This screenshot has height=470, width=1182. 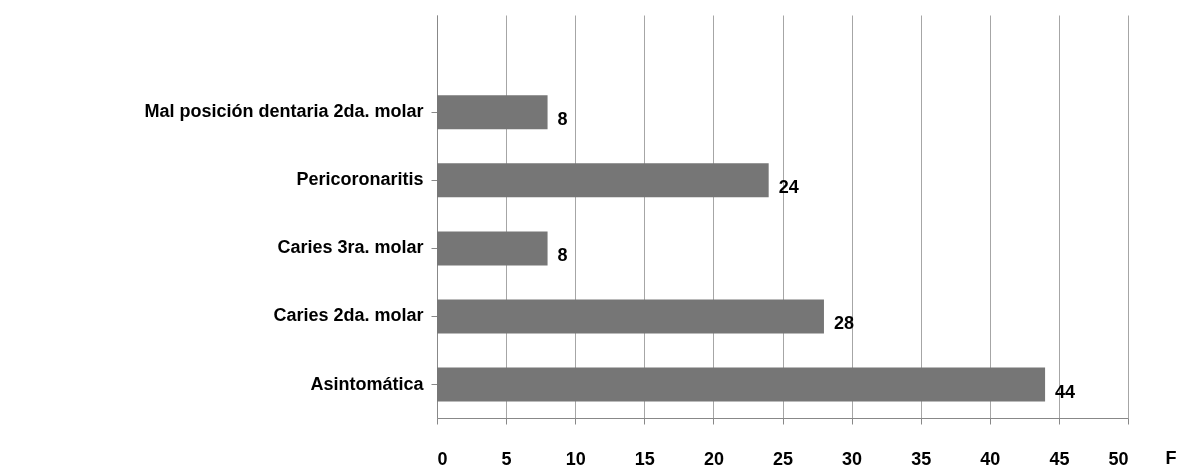 I want to click on x-tick-label: 25, so click(x=783, y=458).